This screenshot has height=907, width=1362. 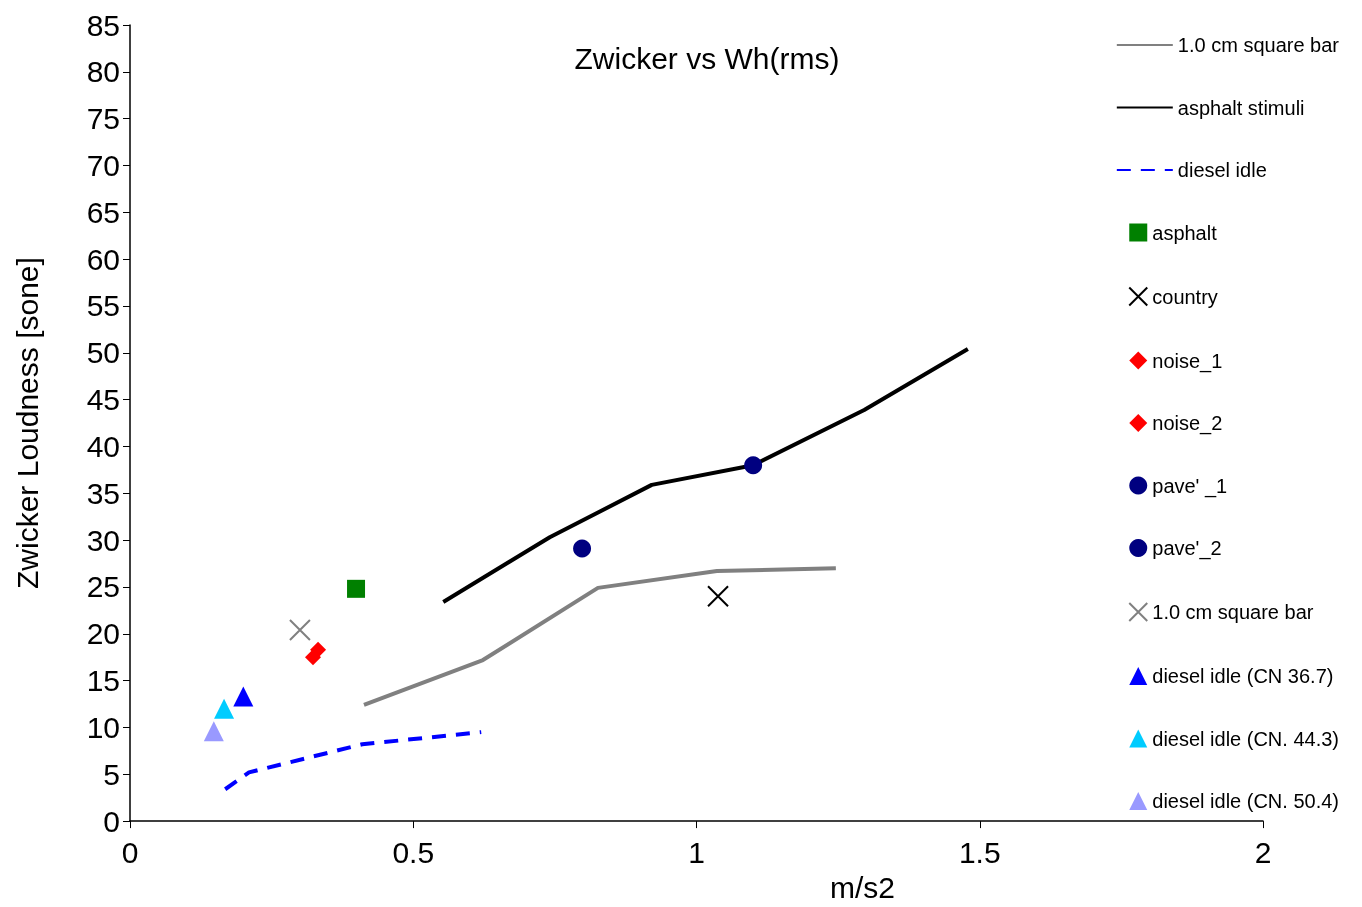 I want to click on y-tick-label: 15, so click(x=103, y=681).